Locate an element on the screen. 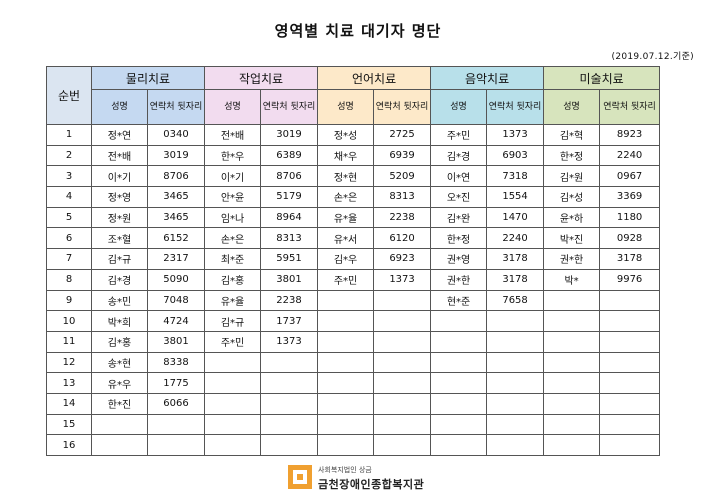 This screenshot has height=497, width=716. patient-name: 채*우 is located at coordinates (346, 155).